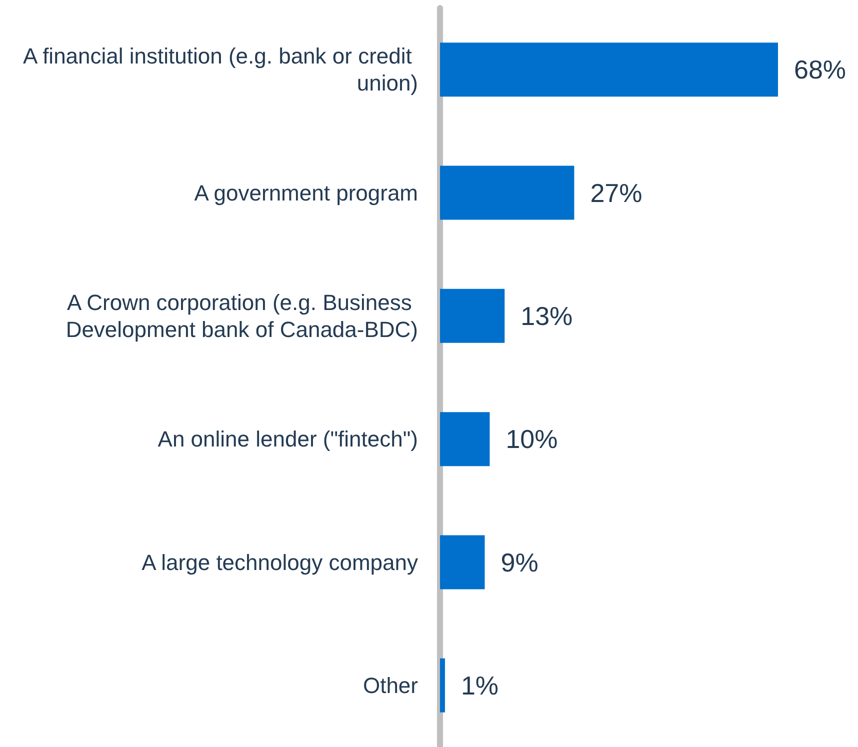 The image size is (858, 747). What do you see at coordinates (616, 193) in the screenshot?
I see `data-label: 27%` at bounding box center [616, 193].